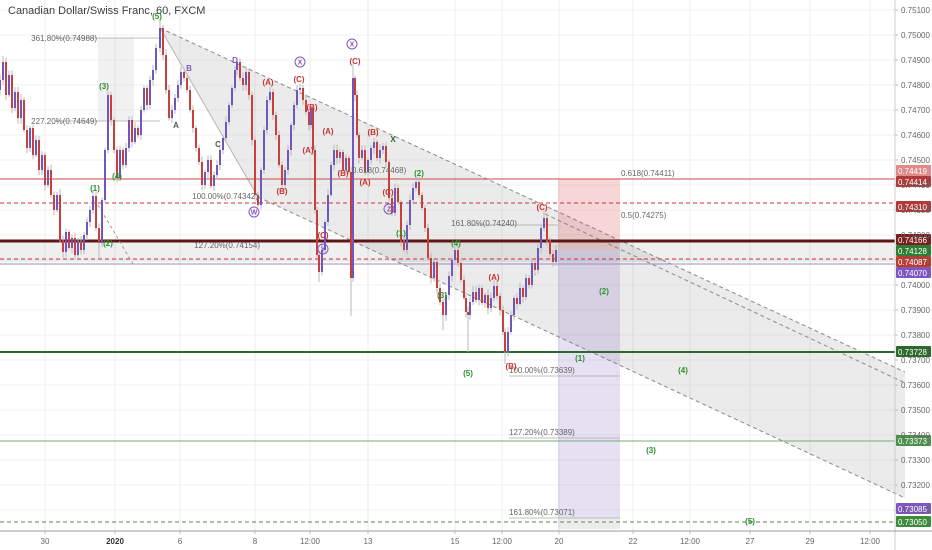 This screenshot has width=932, height=550. I want to click on price-tick-label: 0.73700, so click(915, 360).